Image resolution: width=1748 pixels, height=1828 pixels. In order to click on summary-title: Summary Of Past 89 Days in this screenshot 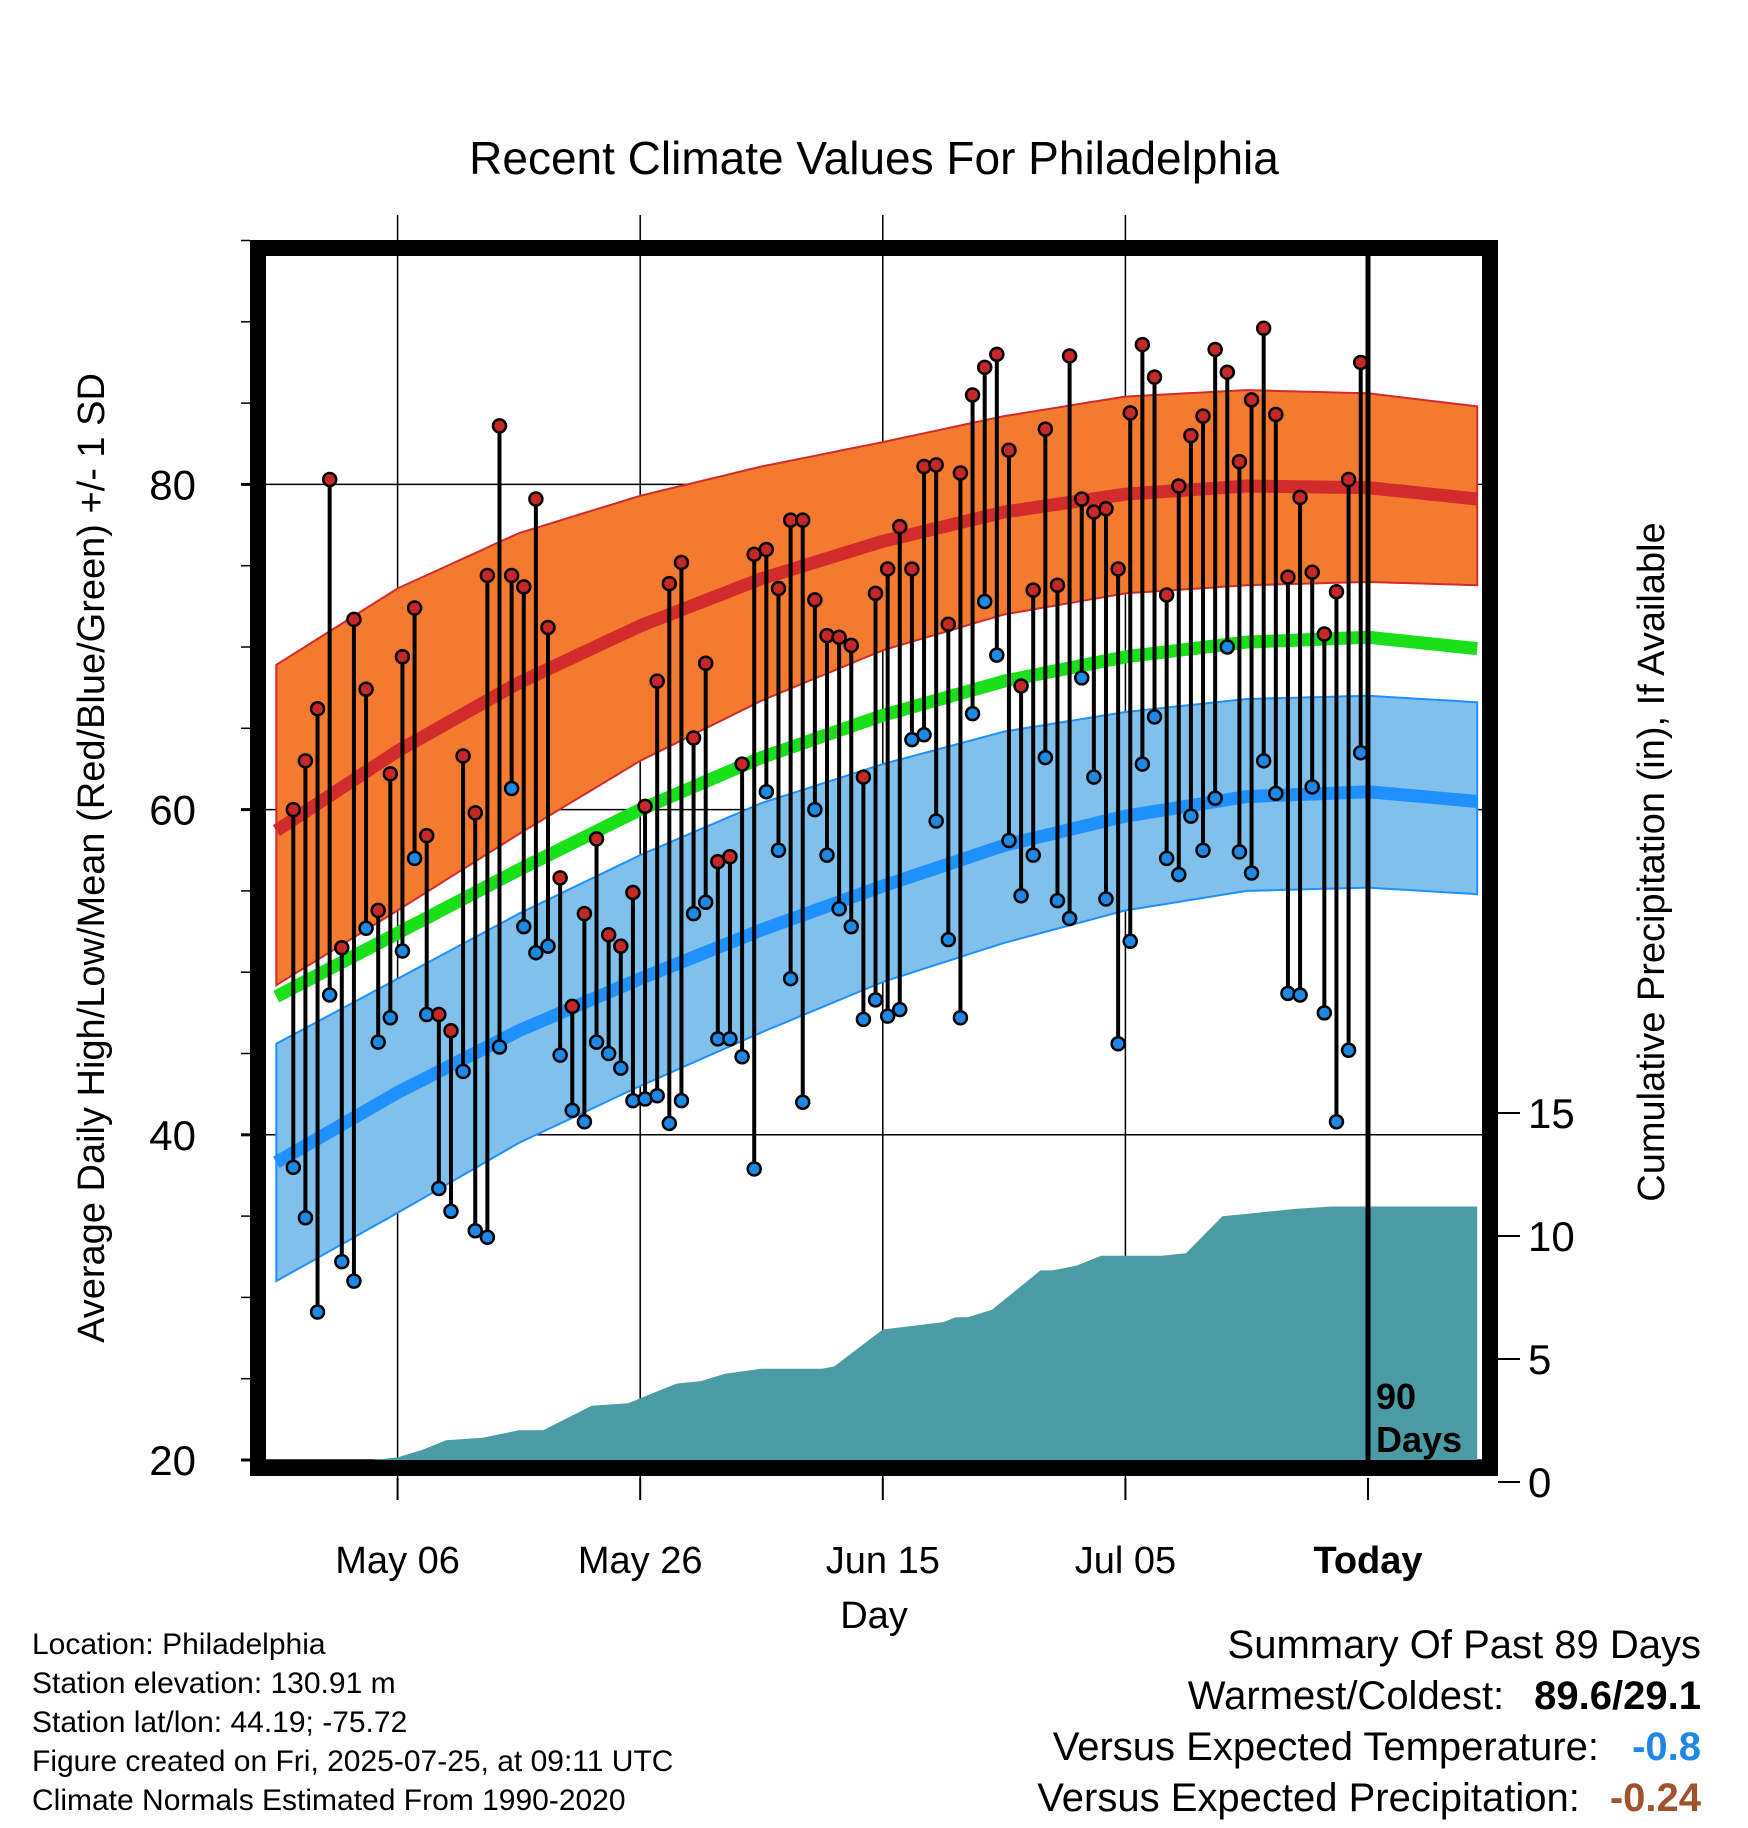, I will do `click(1464, 1645)`.